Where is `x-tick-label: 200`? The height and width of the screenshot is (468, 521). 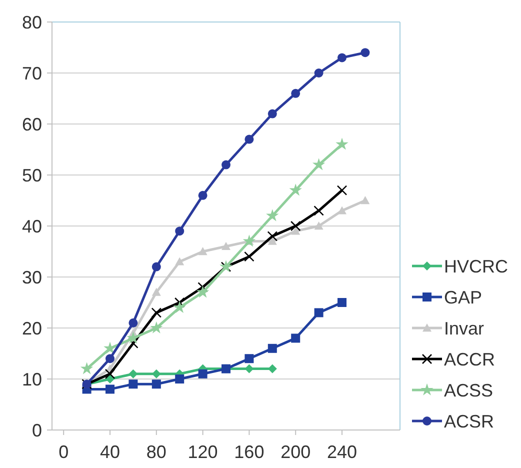
x-tick-label: 200 is located at coordinates (295, 452).